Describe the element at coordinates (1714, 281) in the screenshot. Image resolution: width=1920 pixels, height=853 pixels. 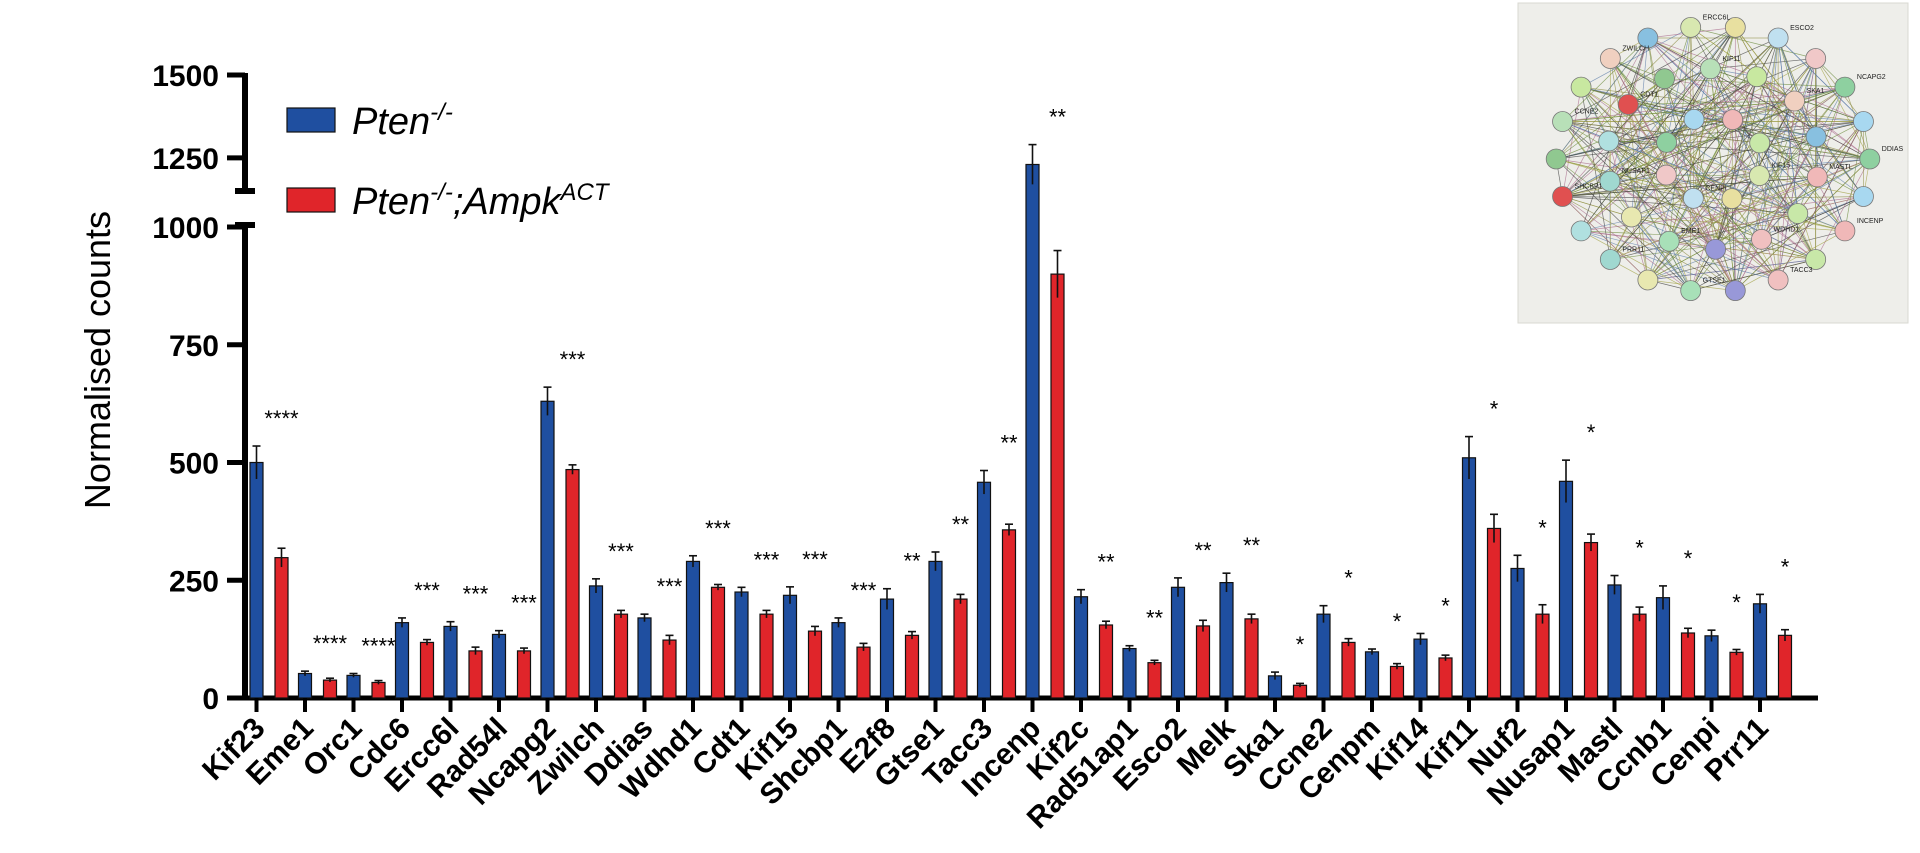
I see `network-node-label: GTSE1` at that location.